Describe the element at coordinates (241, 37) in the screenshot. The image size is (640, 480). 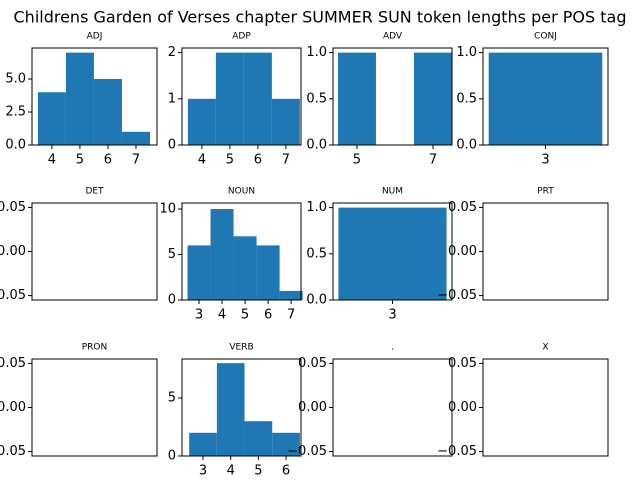
I see `subplot-title: ADP` at that location.